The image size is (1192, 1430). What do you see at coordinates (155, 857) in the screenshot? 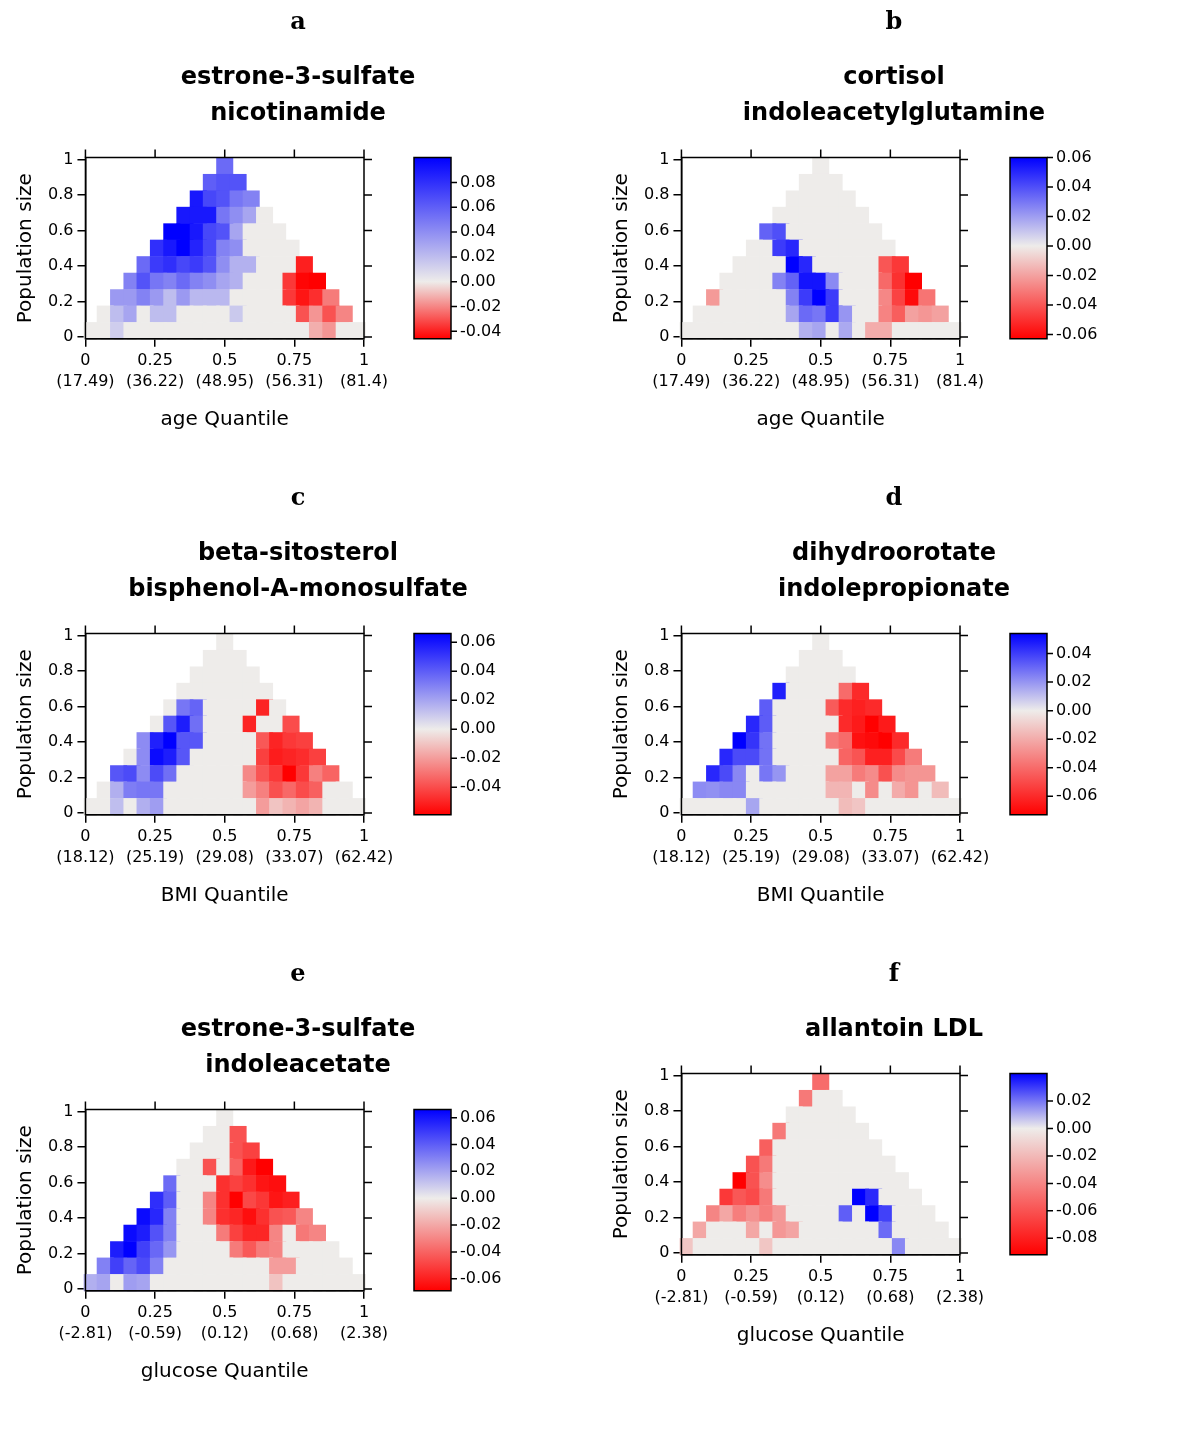
I see `text: (25.19)` at bounding box center [155, 857].